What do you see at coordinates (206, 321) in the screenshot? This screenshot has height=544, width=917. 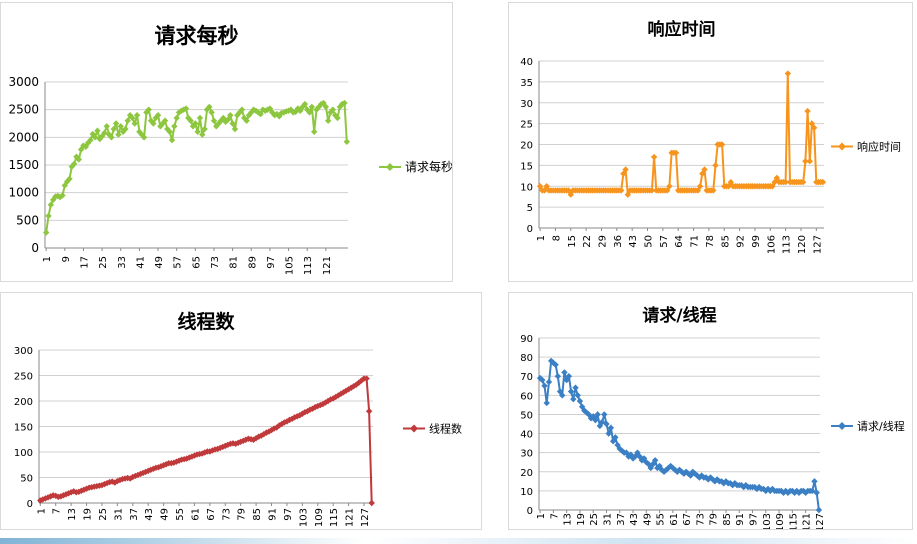 I see `chart-title: 线程数` at bounding box center [206, 321].